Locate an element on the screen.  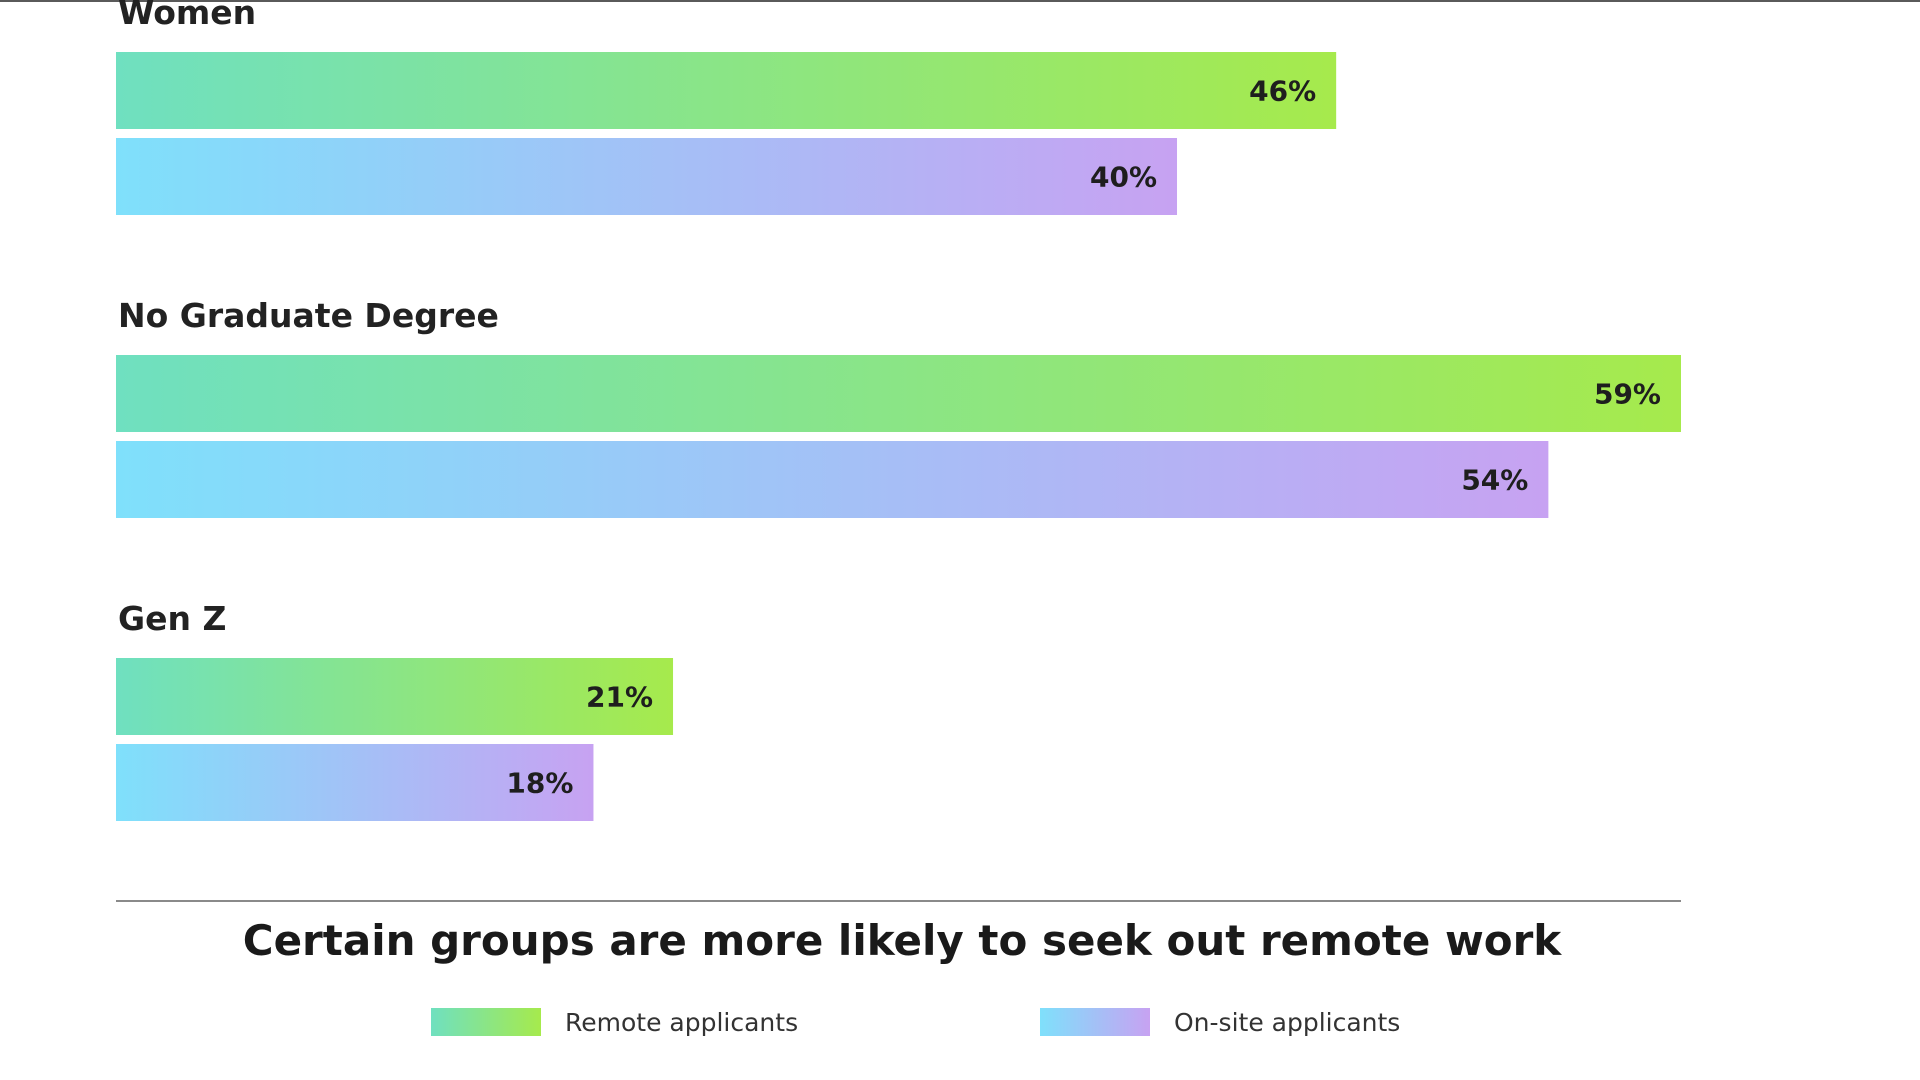
bar-value-remote-gen-z: 21% is located at coordinates (619, 697).